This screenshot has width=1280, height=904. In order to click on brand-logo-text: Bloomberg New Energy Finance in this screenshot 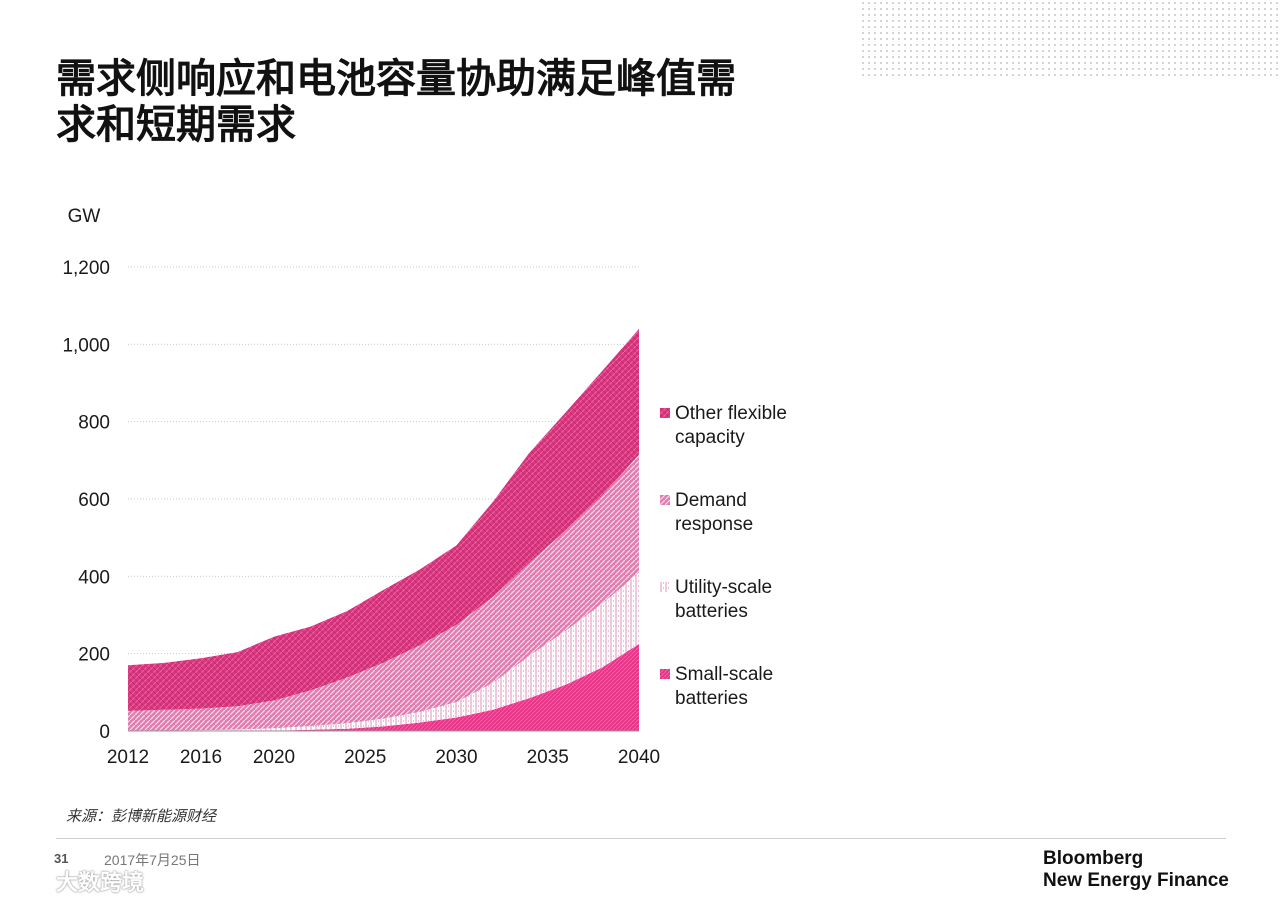, I will do `click(1136, 870)`.